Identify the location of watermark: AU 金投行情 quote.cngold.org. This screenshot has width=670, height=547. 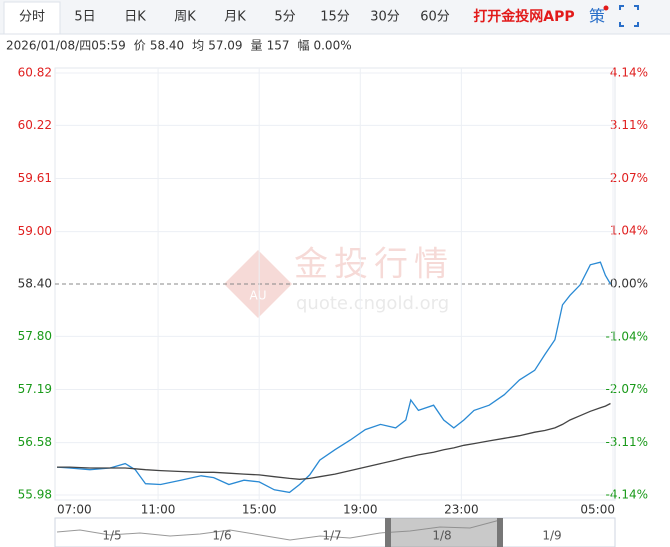
(339, 281).